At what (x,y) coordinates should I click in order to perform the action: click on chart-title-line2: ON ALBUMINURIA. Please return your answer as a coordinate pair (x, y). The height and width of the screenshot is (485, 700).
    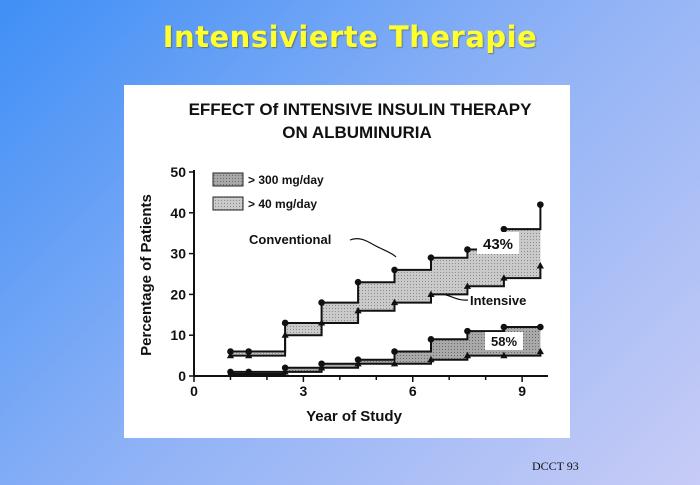
    Looking at the image, I should click on (357, 132).